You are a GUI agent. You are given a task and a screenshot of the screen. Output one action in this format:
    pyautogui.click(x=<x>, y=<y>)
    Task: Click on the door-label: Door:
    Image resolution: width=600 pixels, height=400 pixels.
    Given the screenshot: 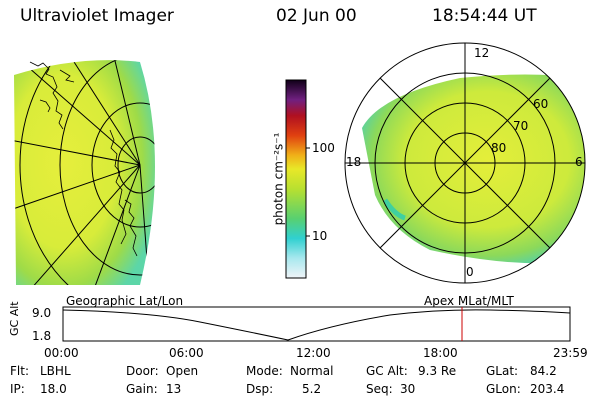 What is the action you would take?
    pyautogui.click(x=142, y=371)
    